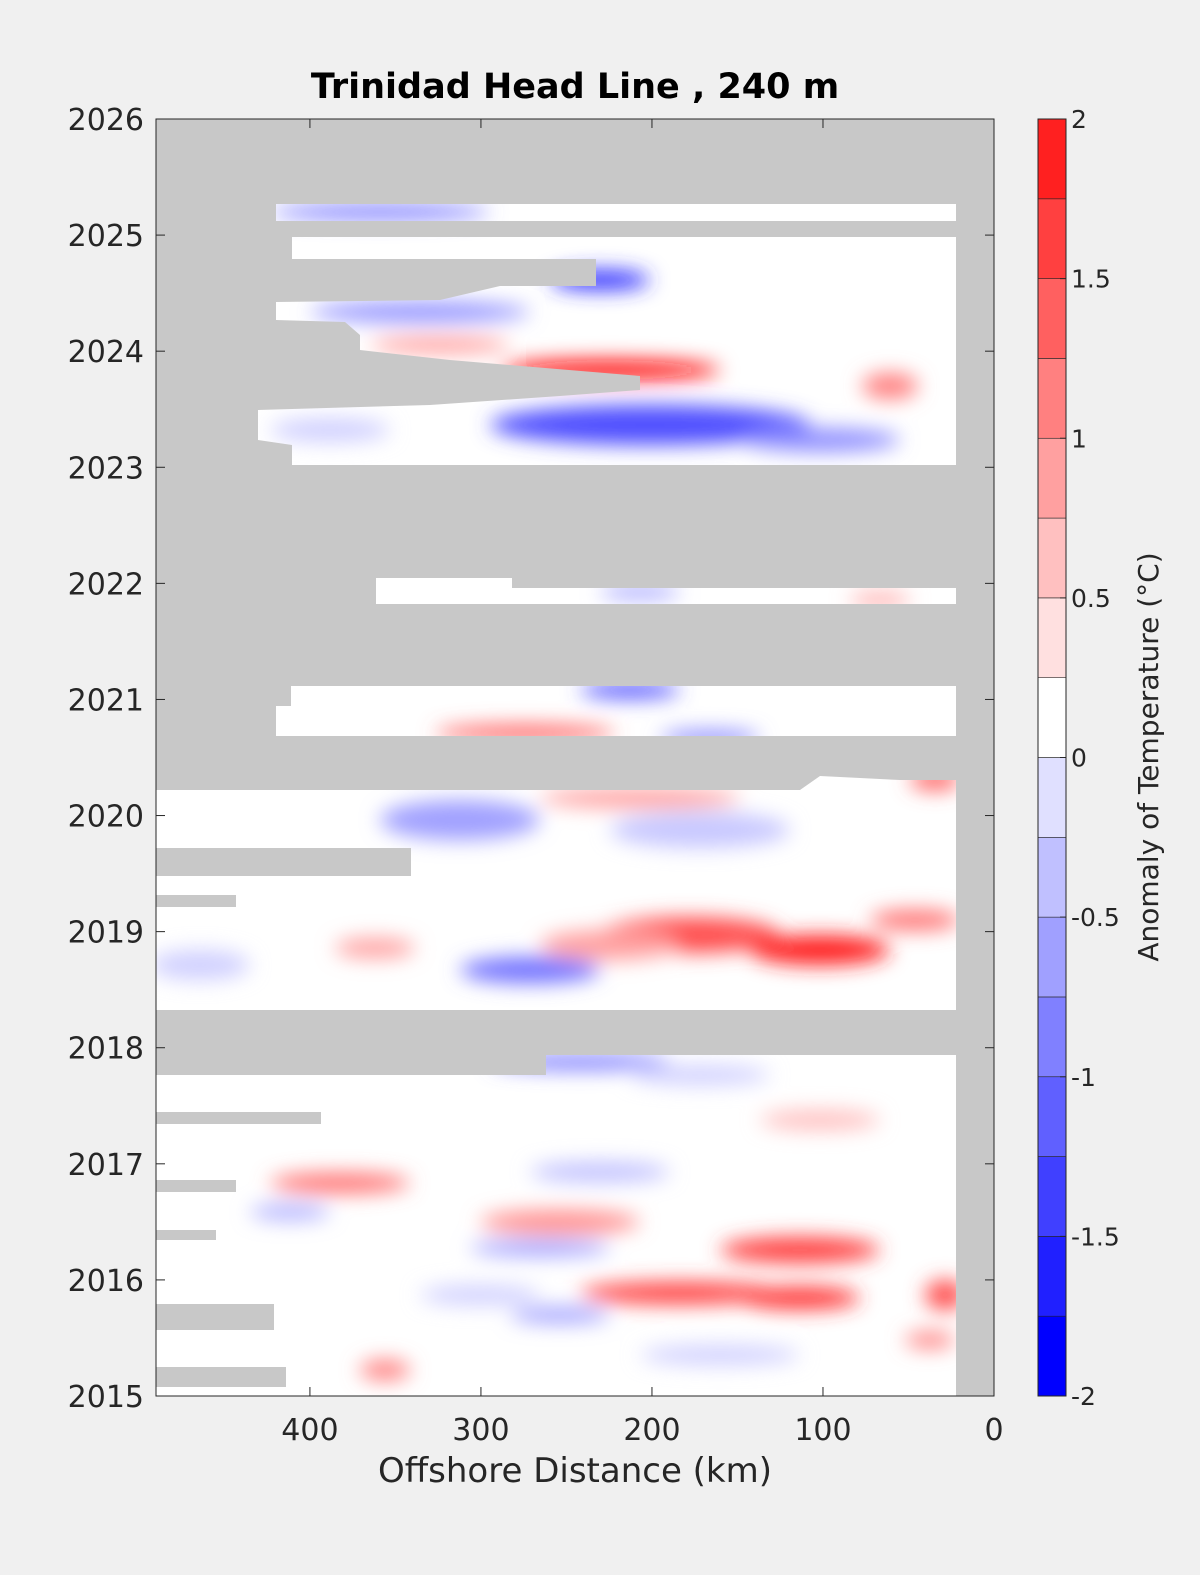 This screenshot has width=1200, height=1575. Describe the element at coordinates (106, 352) in the screenshot. I see `y-tick-label: 2024` at that location.